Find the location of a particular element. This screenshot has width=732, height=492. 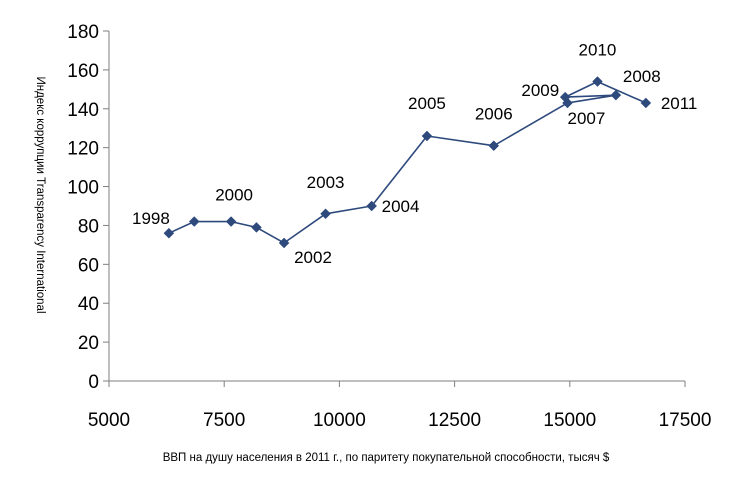

data-point-label: 2008 is located at coordinates (642, 76).